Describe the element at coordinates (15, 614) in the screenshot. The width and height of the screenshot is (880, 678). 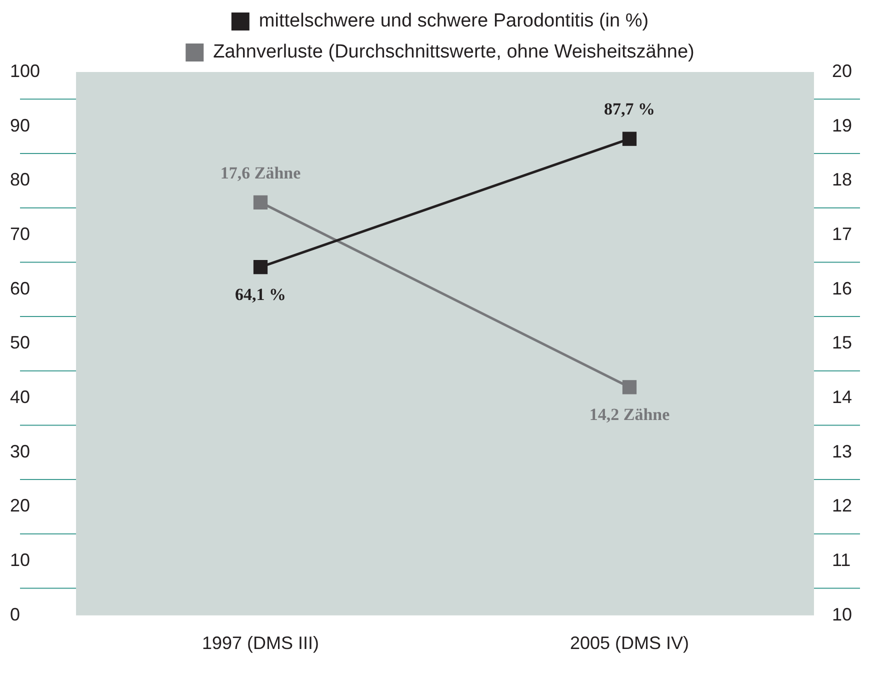
I see `y-tick-label: 0` at that location.